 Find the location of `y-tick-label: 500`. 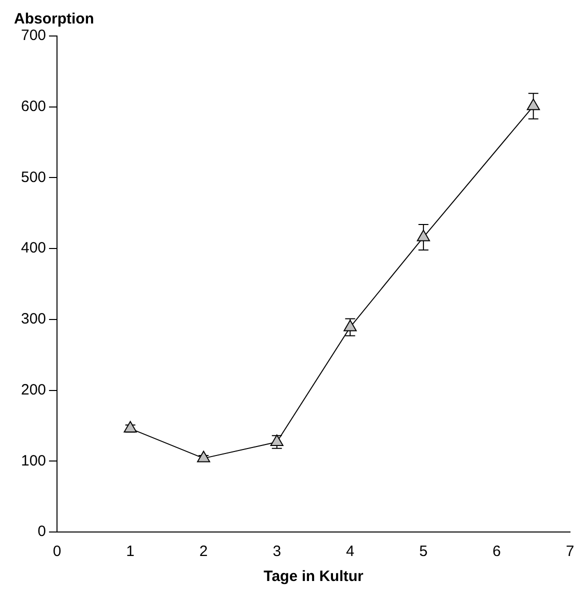

y-tick-label: 500 is located at coordinates (33, 177).